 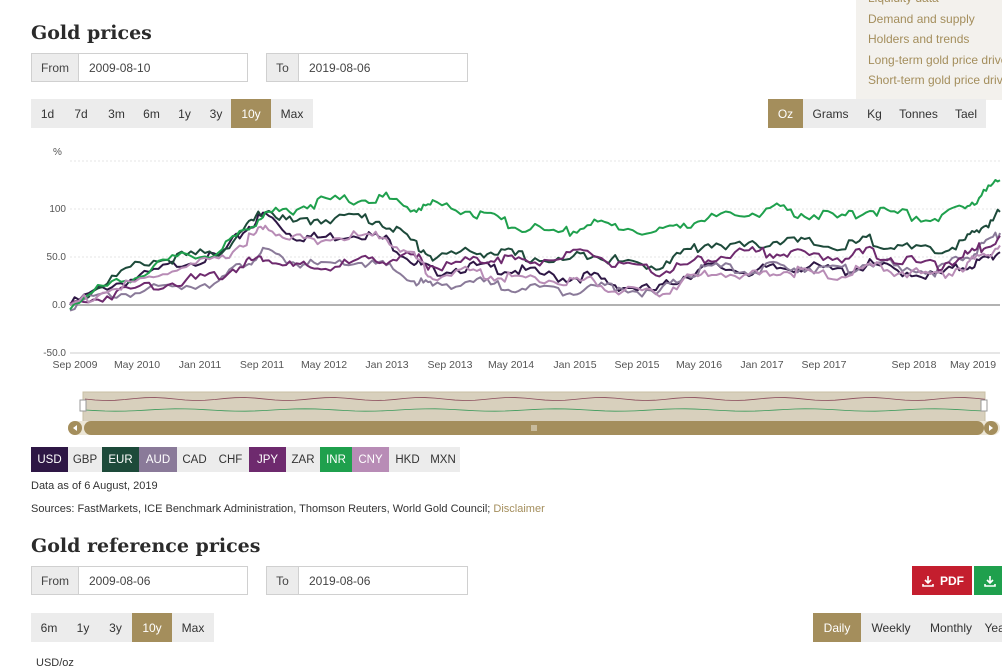 I want to click on series-line-cny, so click(x=535, y=265).